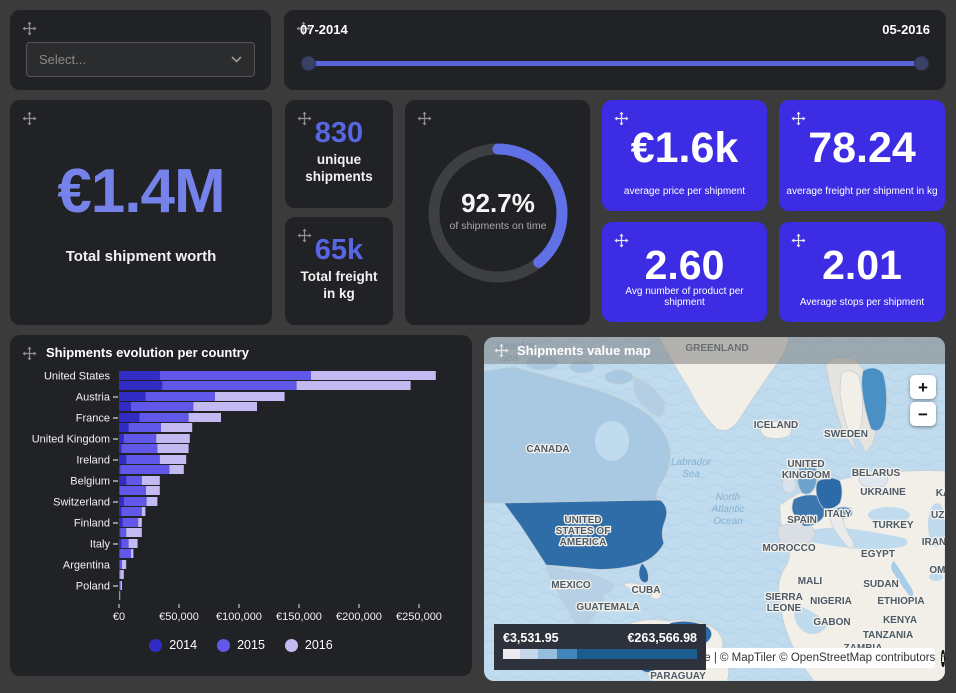  What do you see at coordinates (923, 387) in the screenshot?
I see `zoom-in-button: +` at bounding box center [923, 387].